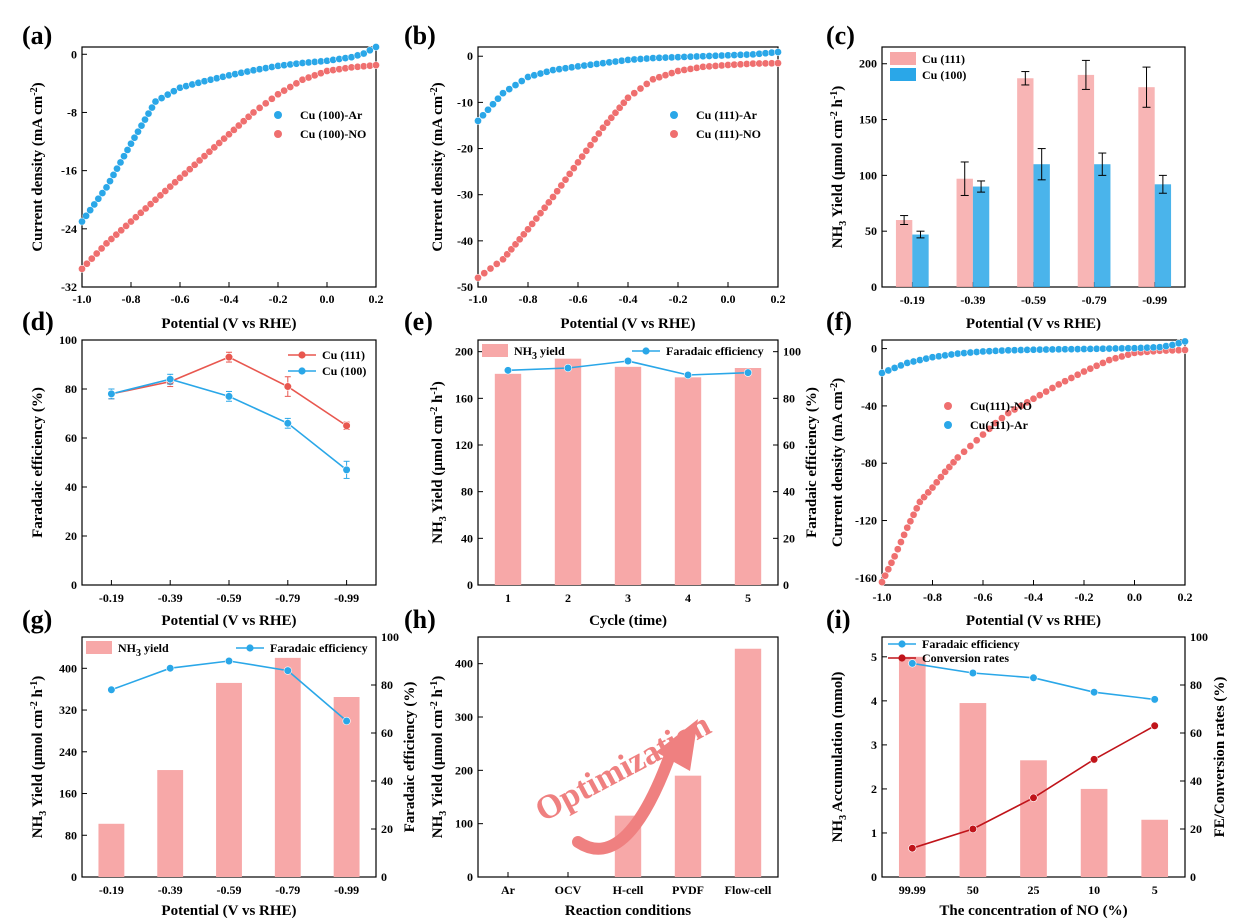 This screenshot has width=1240, height=923. What do you see at coordinates (868, 120) in the screenshot?
I see `y-tick-label: 150` at bounding box center [868, 120].